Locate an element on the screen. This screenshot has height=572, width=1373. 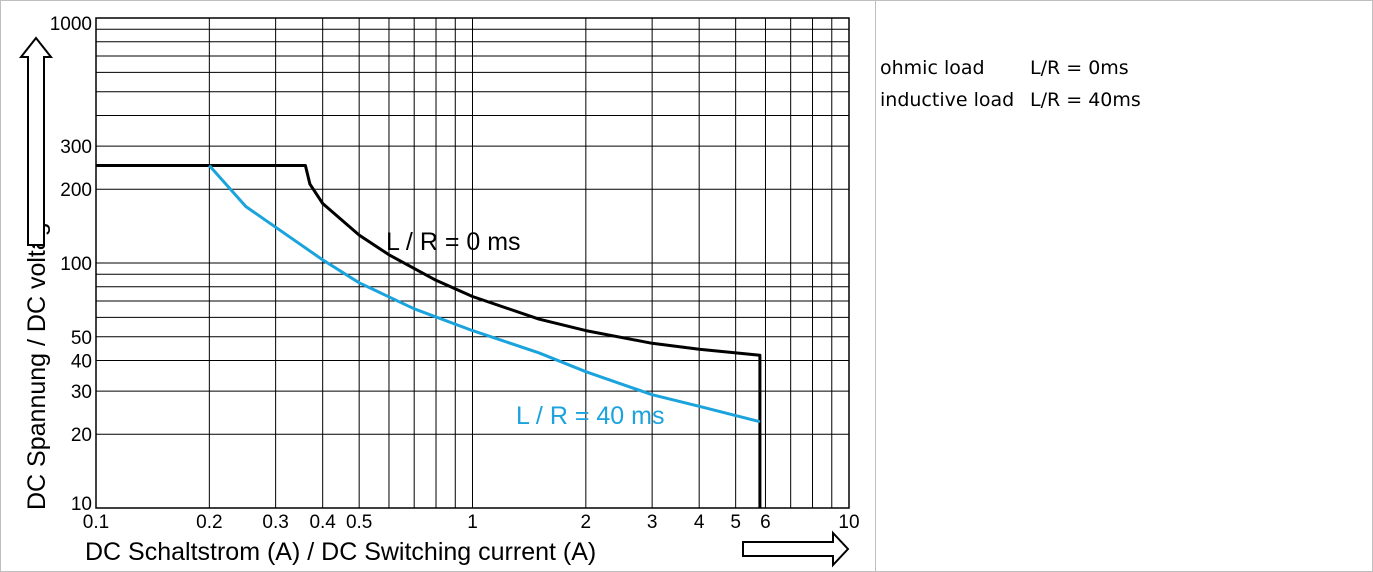
x-tick-label: 0.3 is located at coordinates (275, 522).